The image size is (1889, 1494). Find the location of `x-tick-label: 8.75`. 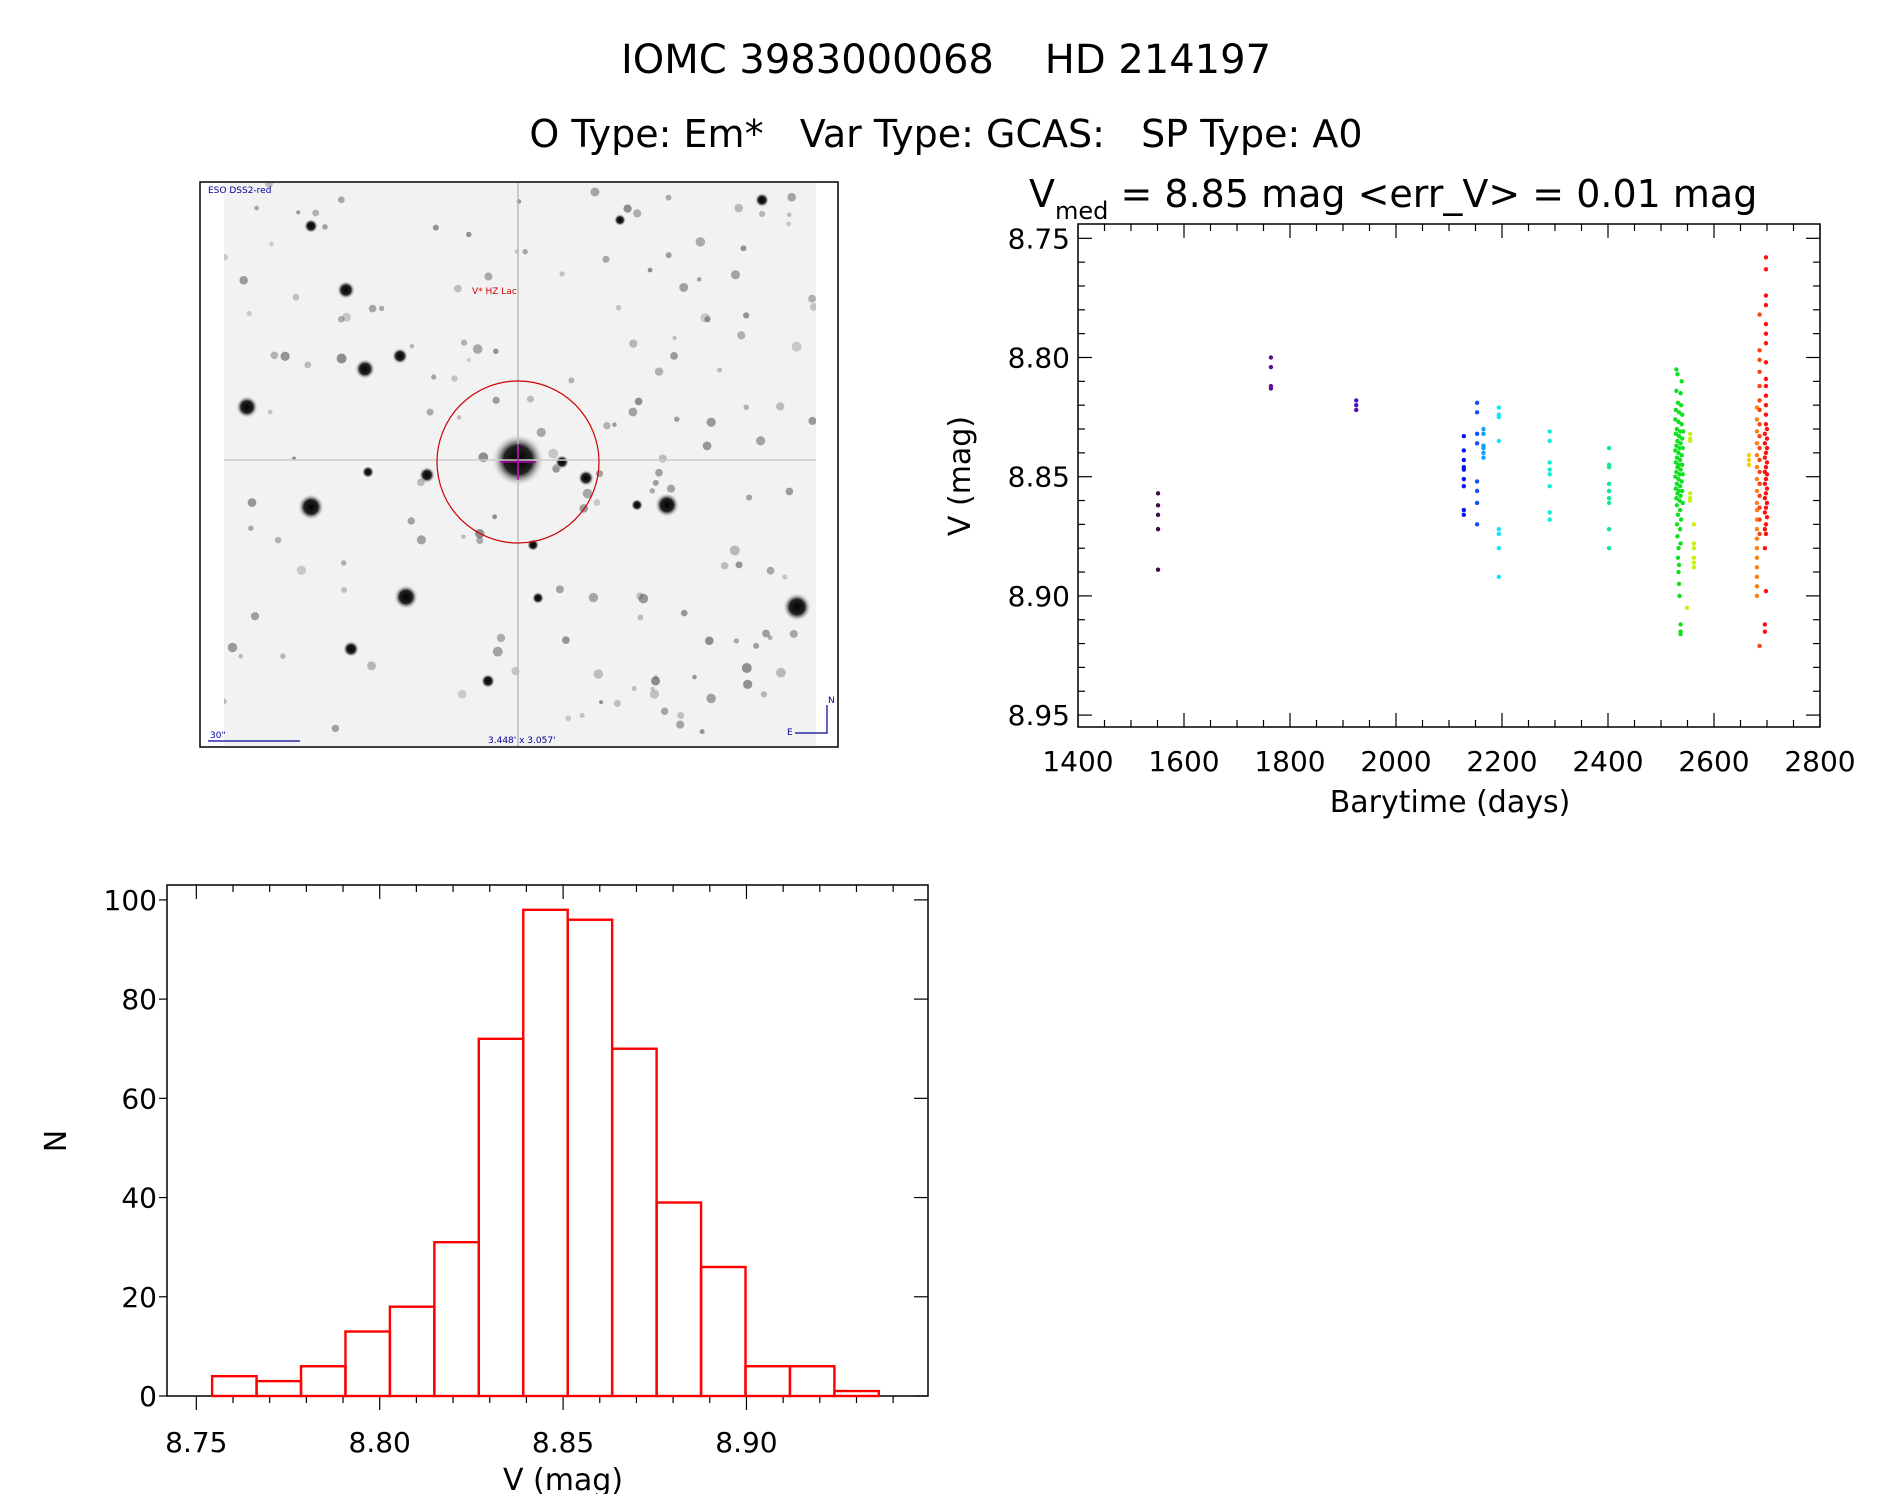

x-tick-label: 8.75 is located at coordinates (196, 1442).